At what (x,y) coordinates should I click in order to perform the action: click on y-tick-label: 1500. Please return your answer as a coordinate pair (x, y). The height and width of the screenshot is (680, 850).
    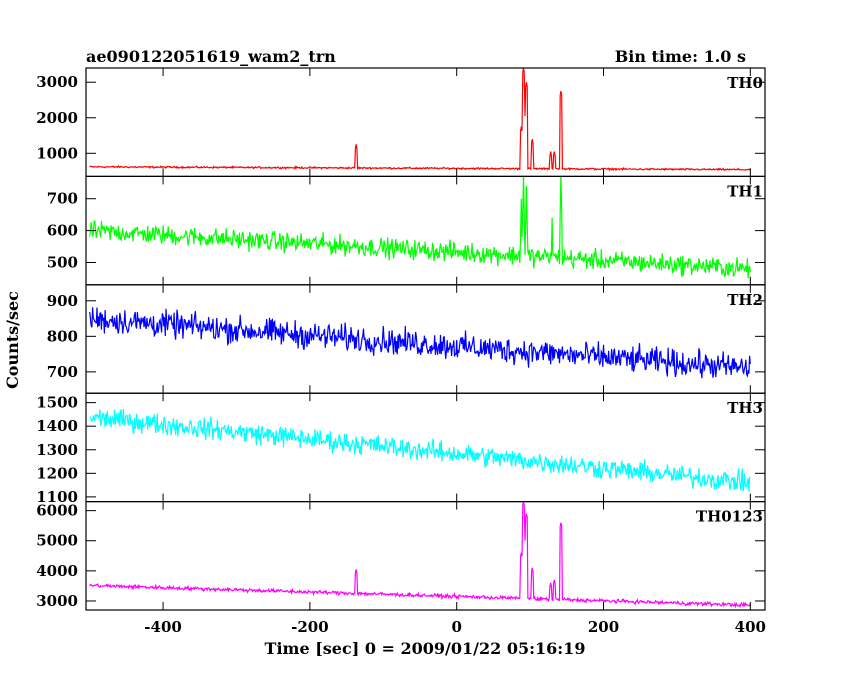
    Looking at the image, I should click on (57, 403).